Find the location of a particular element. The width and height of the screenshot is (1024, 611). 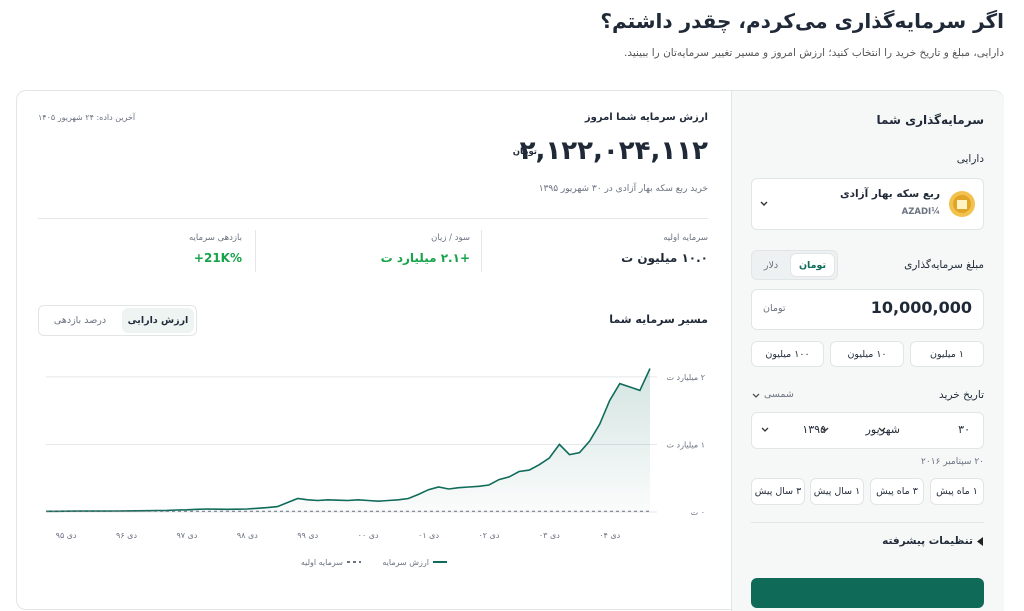

asset-code: AZADI¼ is located at coordinates (920, 212).